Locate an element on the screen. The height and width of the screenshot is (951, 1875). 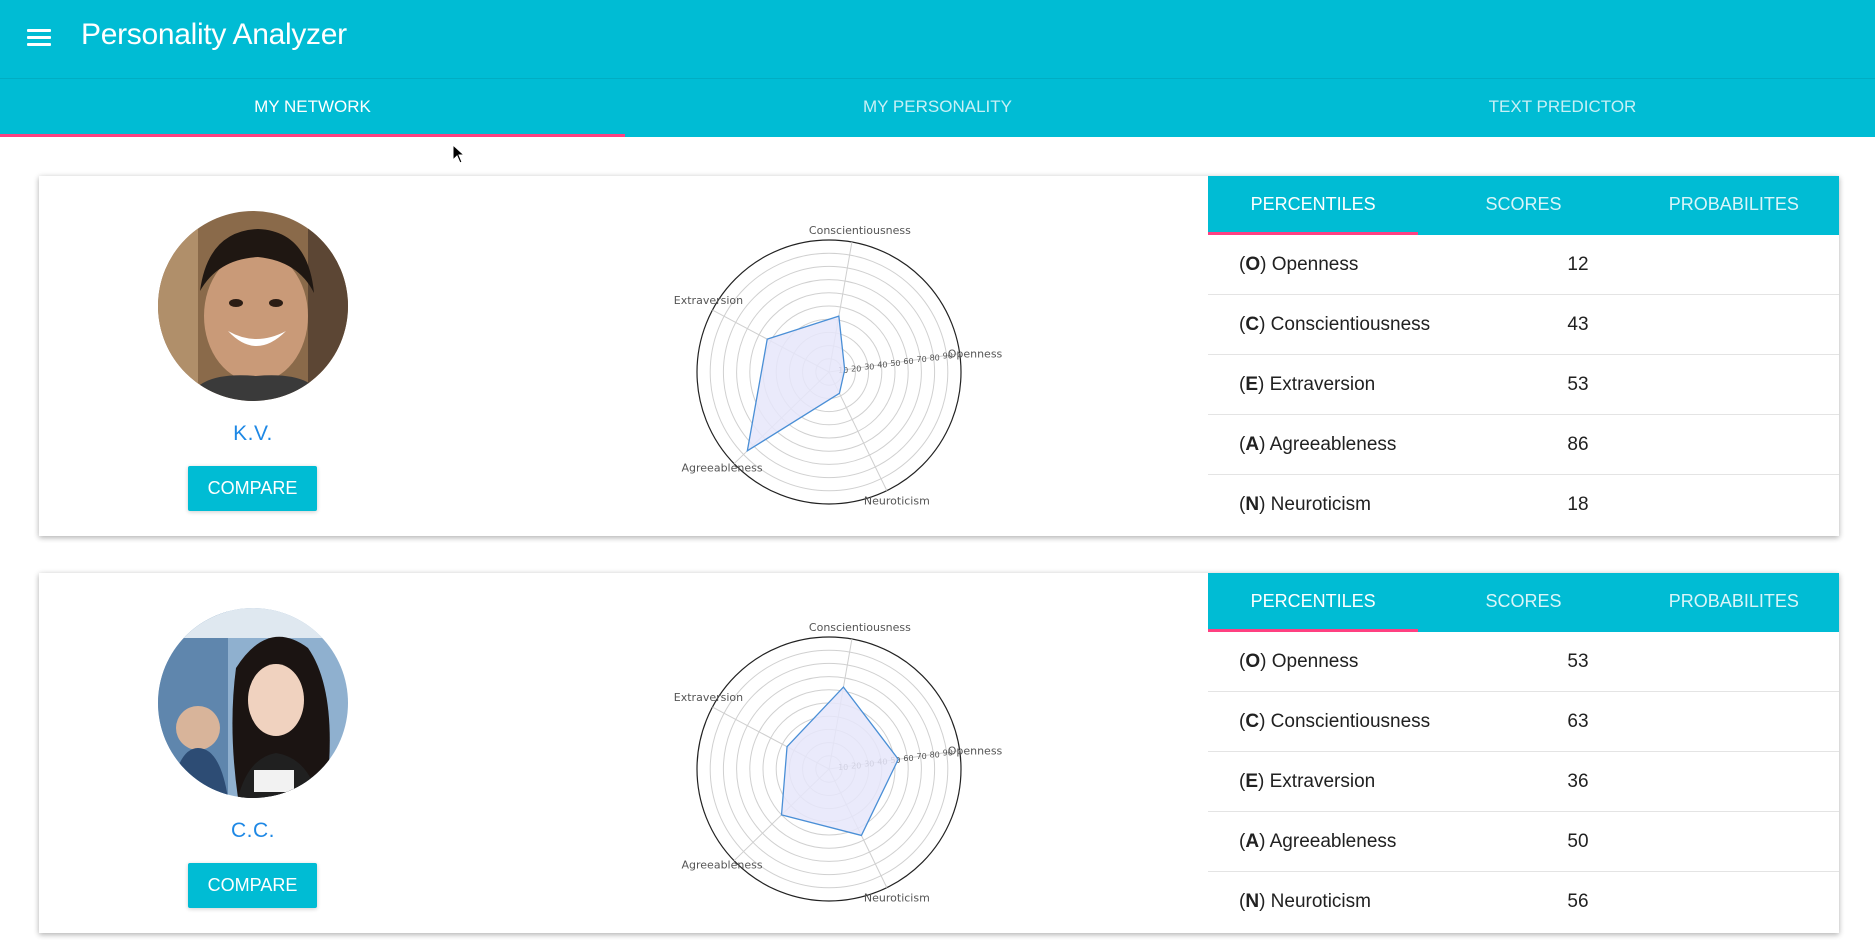
mouse-cursor-icon is located at coordinates (459, 154).